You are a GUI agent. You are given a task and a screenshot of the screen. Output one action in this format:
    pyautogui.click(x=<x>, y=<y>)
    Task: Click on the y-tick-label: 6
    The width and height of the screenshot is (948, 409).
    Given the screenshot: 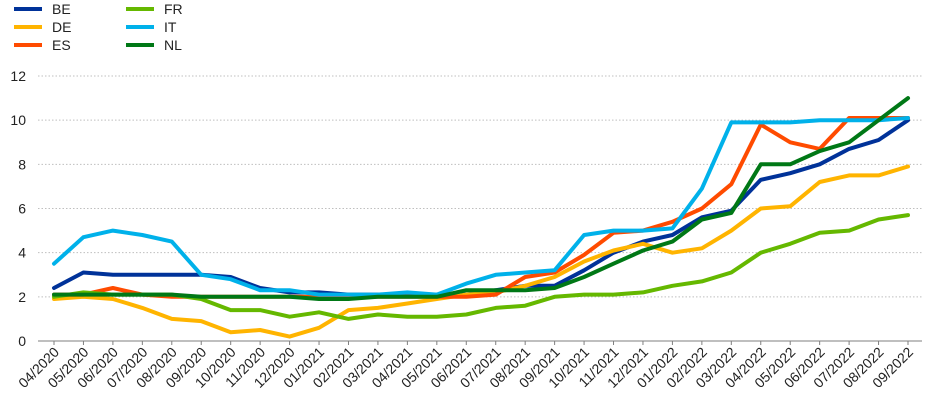 What is the action you would take?
    pyautogui.click(x=22, y=209)
    